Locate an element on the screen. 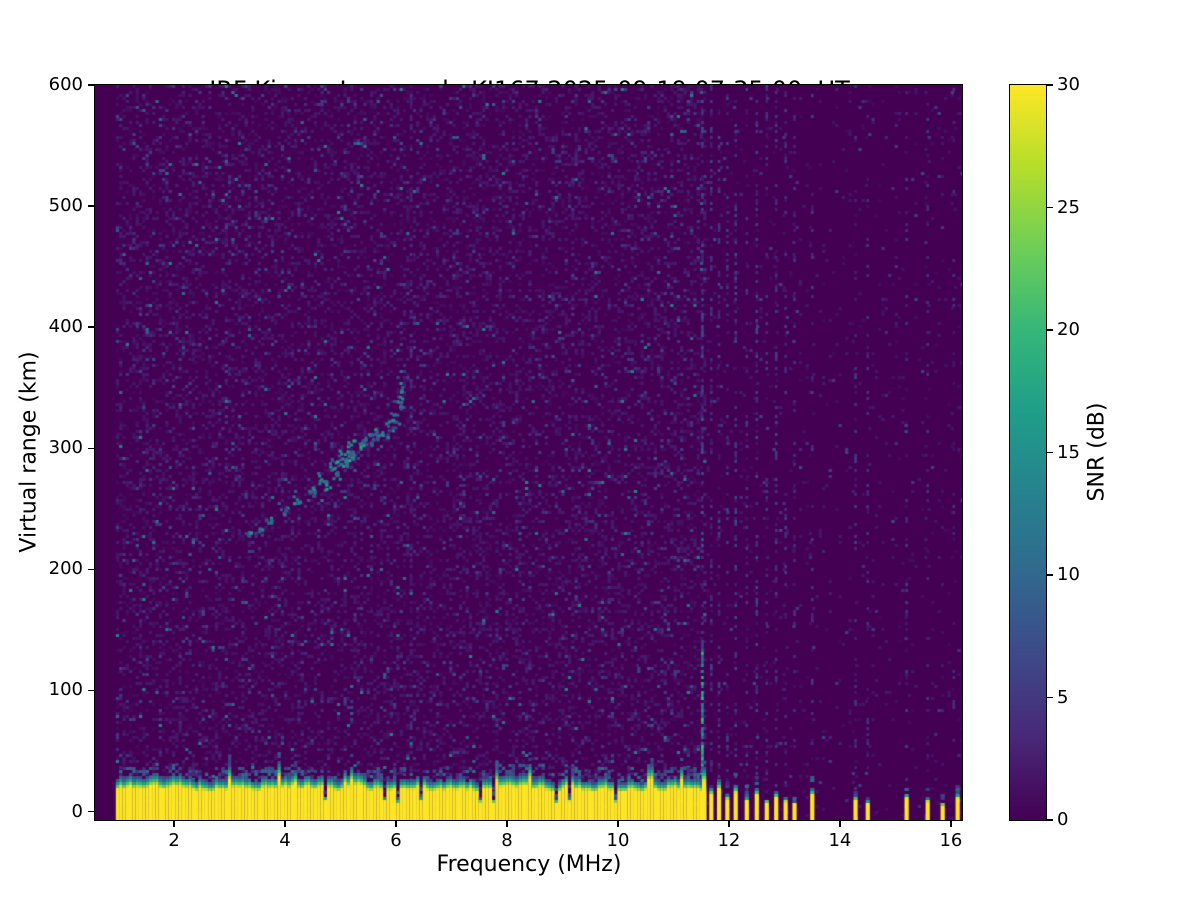 The width and height of the screenshot is (1200, 900). x-tick-label: 6 is located at coordinates (396, 840).